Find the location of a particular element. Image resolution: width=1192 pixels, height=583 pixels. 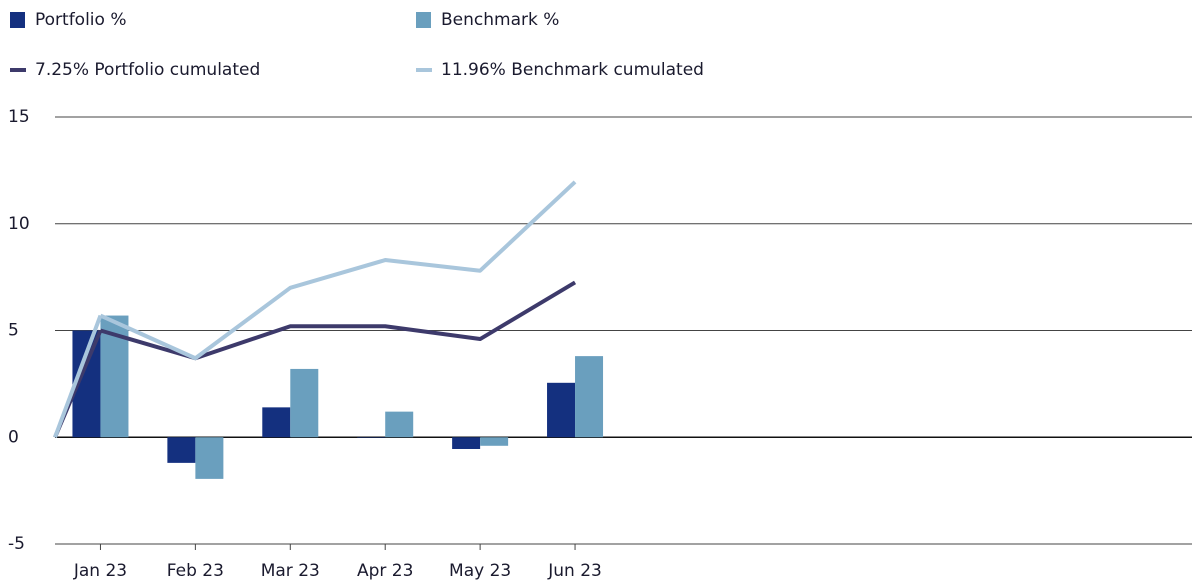

y-tick-label: -5 is located at coordinates (16, 544).